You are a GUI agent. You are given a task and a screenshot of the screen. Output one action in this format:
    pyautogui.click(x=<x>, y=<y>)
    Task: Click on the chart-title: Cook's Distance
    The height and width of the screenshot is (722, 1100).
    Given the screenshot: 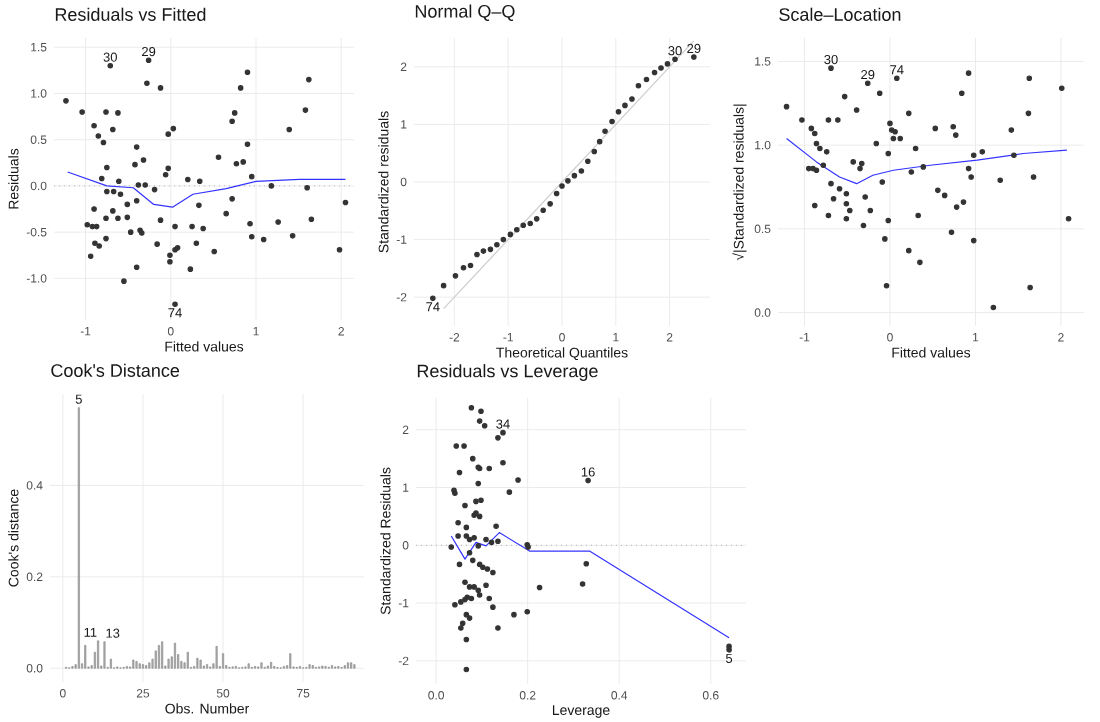 What is the action you would take?
    pyautogui.click(x=115, y=370)
    